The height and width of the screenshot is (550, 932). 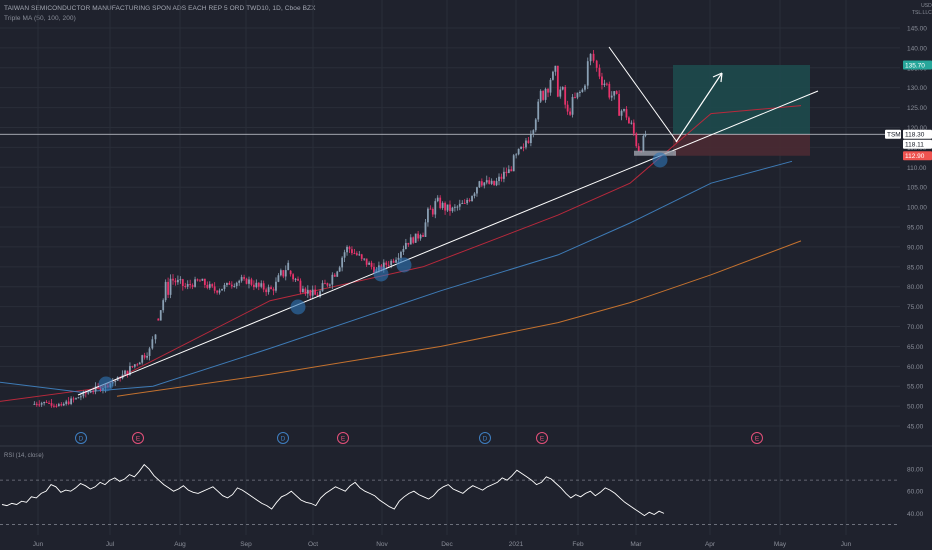 What do you see at coordinates (915, 427) in the screenshot?
I see `price-tick-label: 45.00` at bounding box center [915, 427].